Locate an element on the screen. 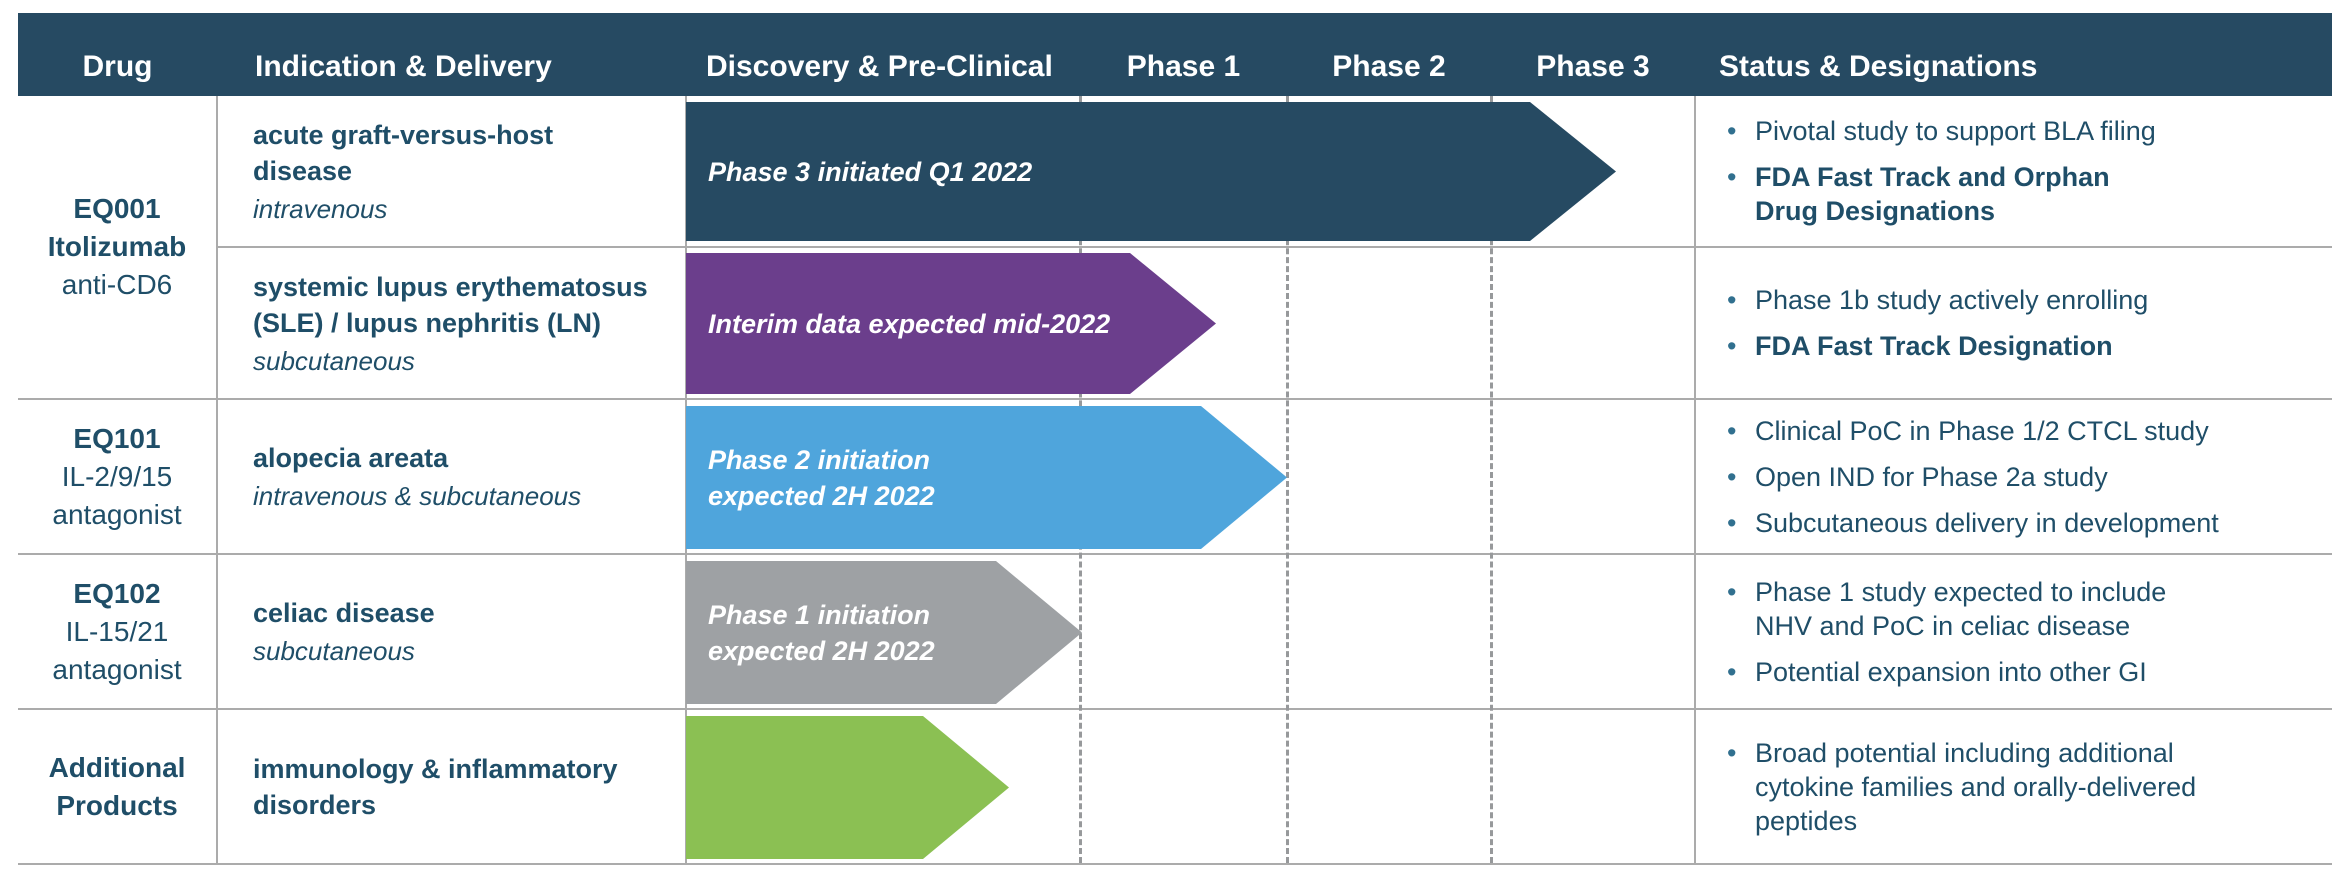 The height and width of the screenshot is (886, 2344). status-bullet-text: Subcutaneous delivery in development is located at coordinates (1987, 522).